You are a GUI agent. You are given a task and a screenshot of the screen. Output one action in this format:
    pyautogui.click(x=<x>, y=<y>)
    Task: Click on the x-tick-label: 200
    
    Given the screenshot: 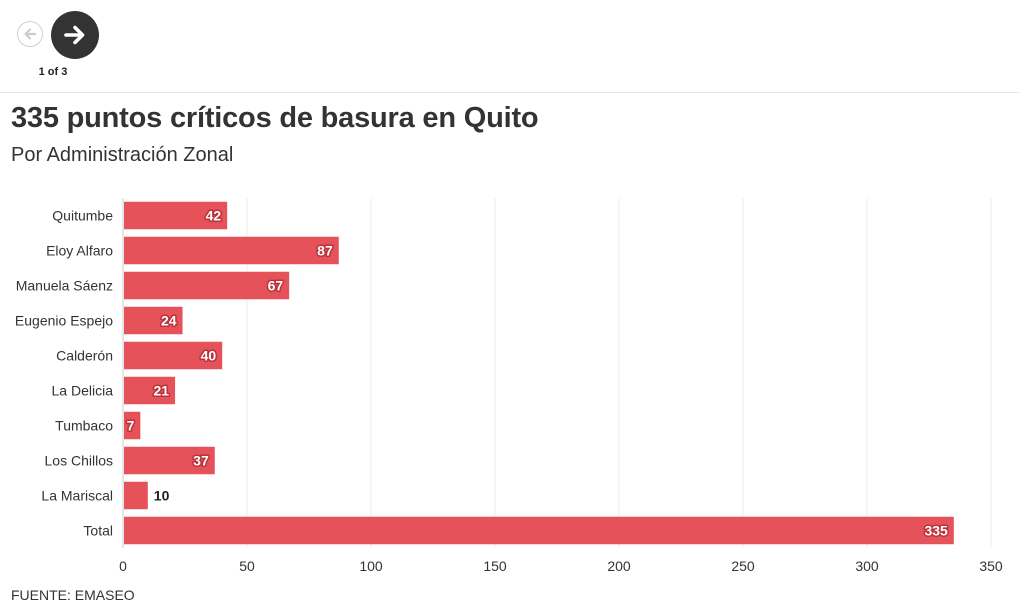 What is the action you would take?
    pyautogui.click(x=619, y=566)
    